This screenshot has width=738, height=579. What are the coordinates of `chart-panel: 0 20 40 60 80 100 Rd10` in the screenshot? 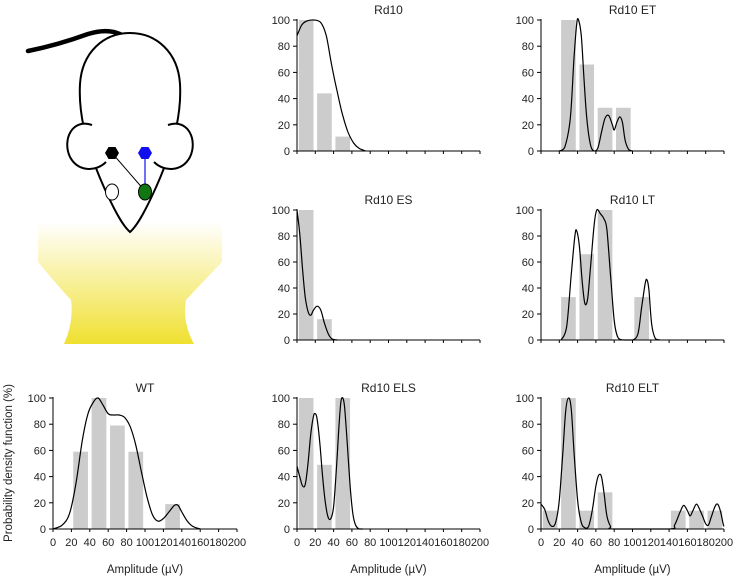 It's located at (376, 80).